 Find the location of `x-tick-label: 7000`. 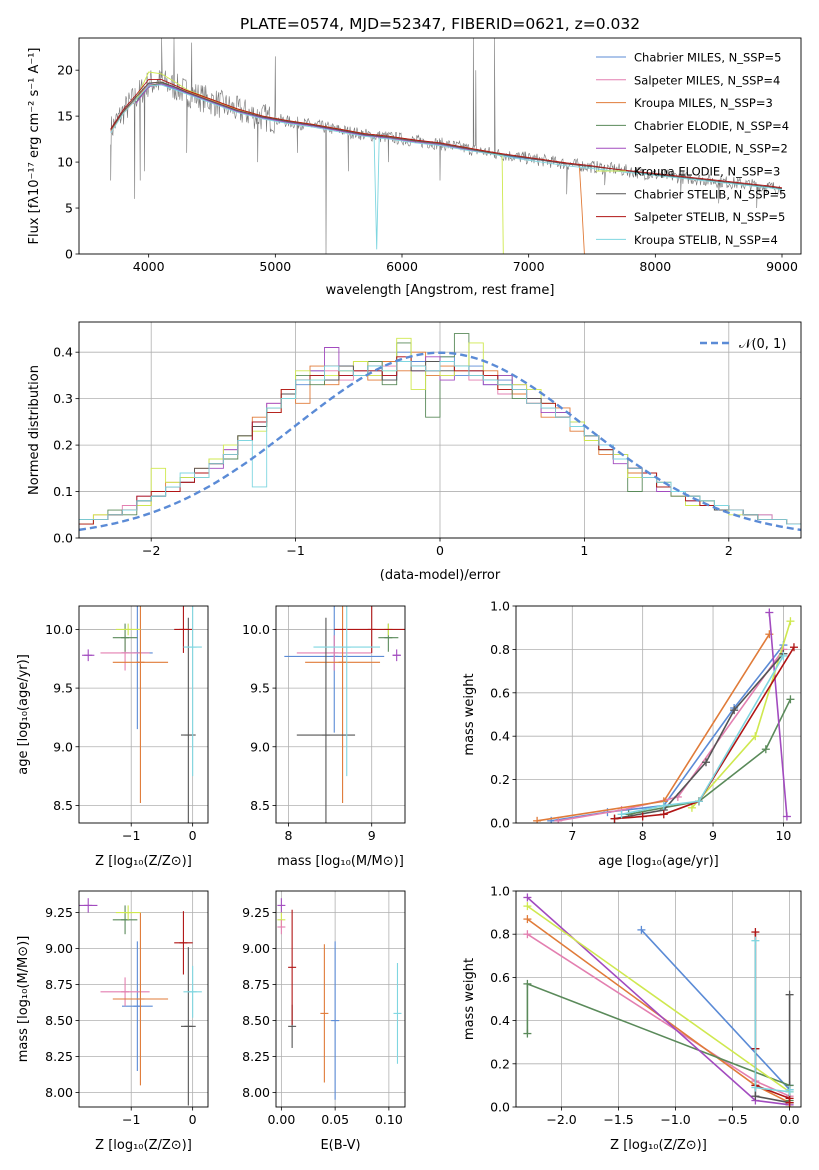

x-tick-label: 7000 is located at coordinates (529, 266).